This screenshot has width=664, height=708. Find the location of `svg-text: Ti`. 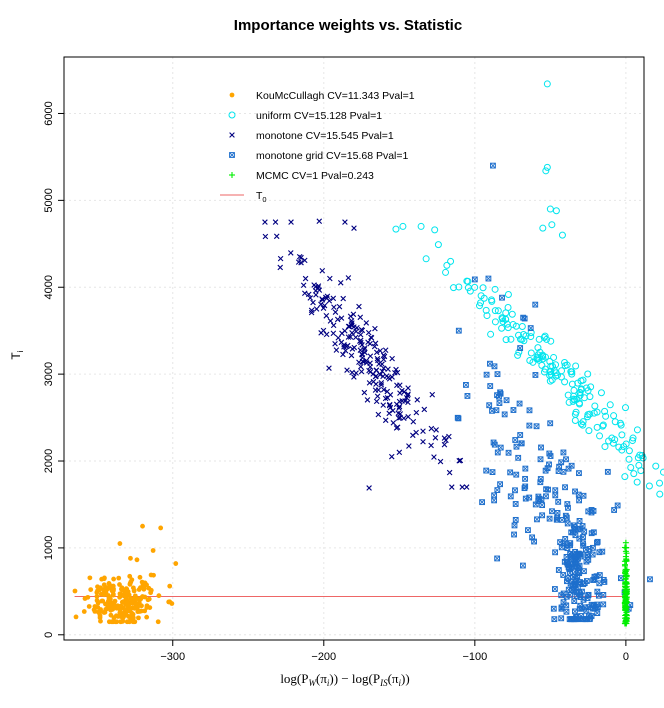

svg-text: Ti is located at coordinates (17, 354).